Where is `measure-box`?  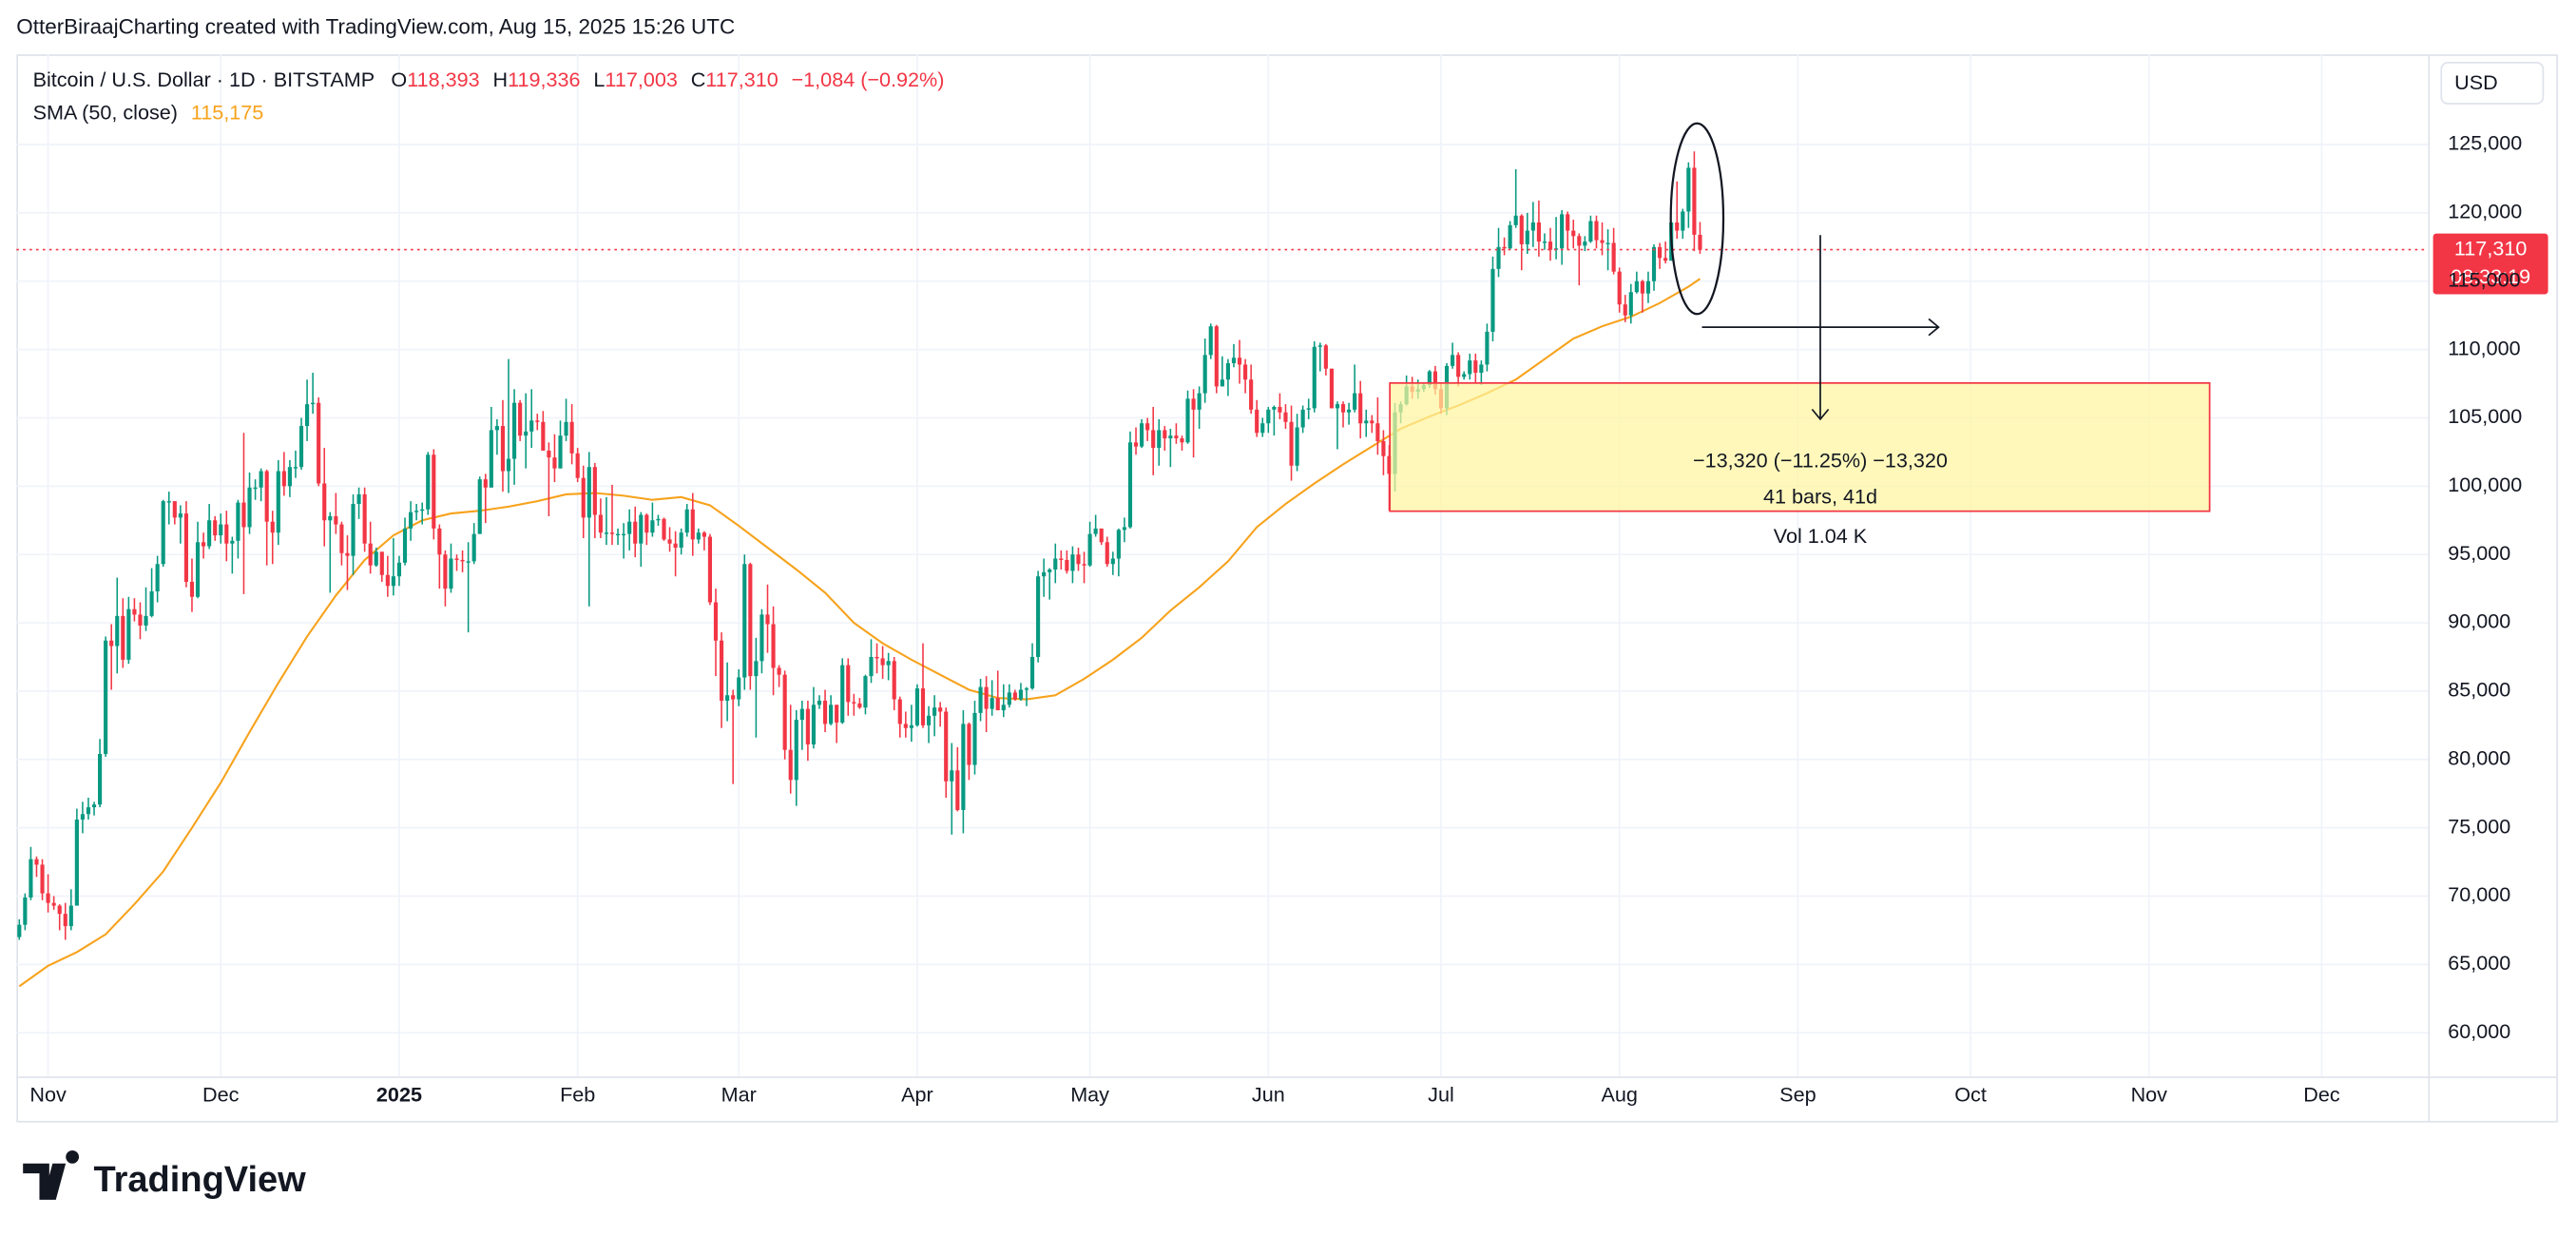 measure-box is located at coordinates (1800, 447).